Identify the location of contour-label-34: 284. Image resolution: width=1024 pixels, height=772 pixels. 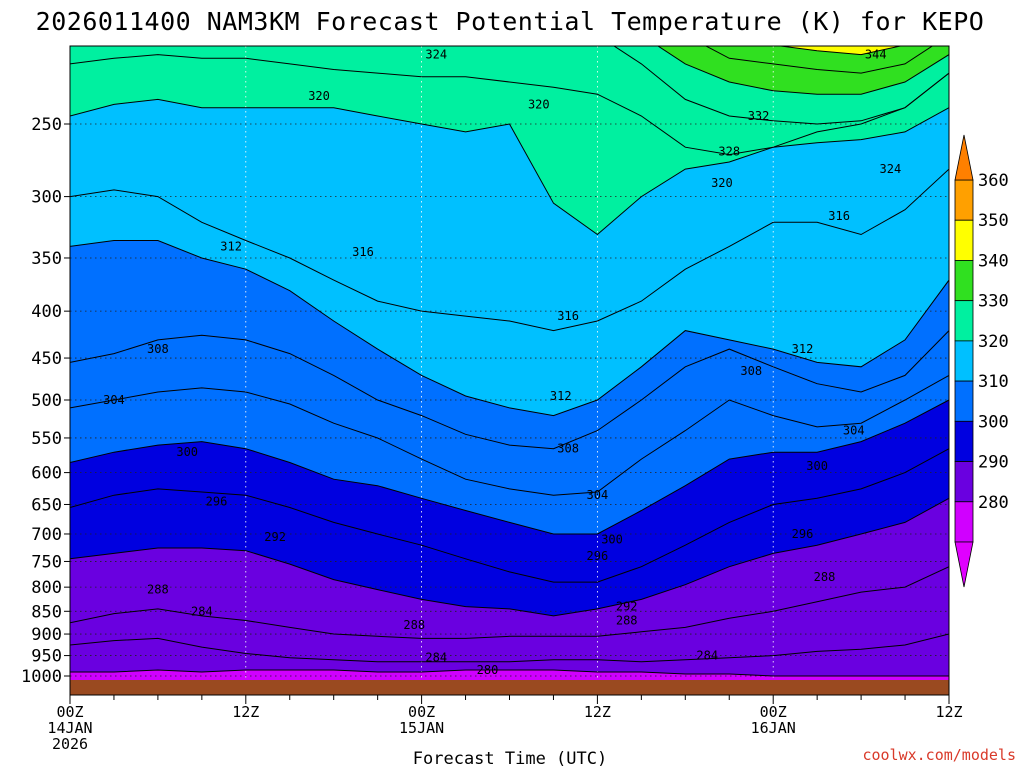
(707, 656).